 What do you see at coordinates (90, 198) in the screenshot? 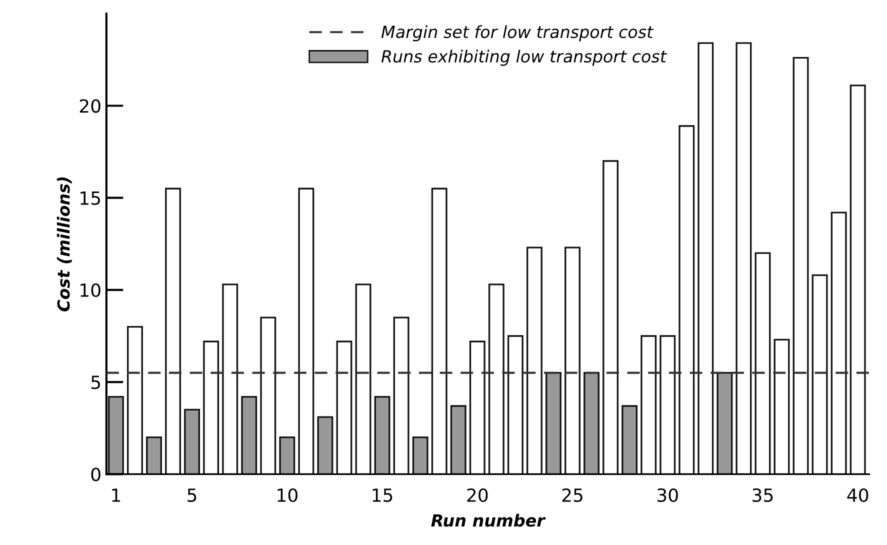
I see `y-tick-label: 15` at bounding box center [90, 198].